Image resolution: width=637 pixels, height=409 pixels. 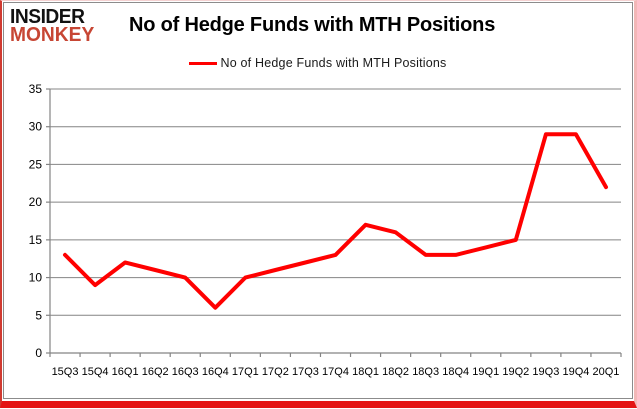 I want to click on insider-monkey-logo: INSIDER MONKEY, so click(x=54, y=26).